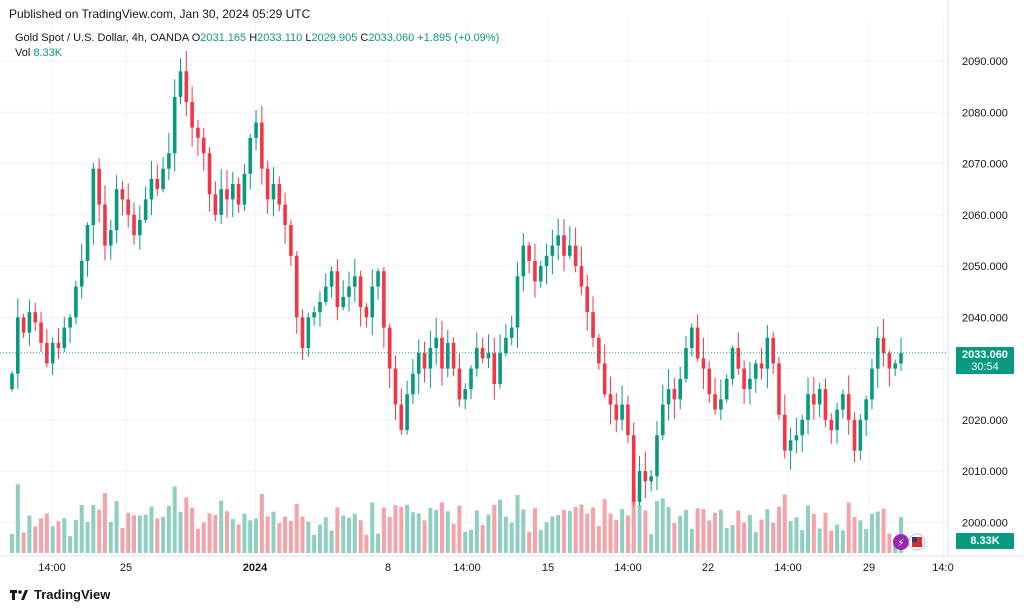 This screenshot has height=610, width=1024. Describe the element at coordinates (985, 541) in the screenshot. I see `volume-tag: 8.33K` at that location.